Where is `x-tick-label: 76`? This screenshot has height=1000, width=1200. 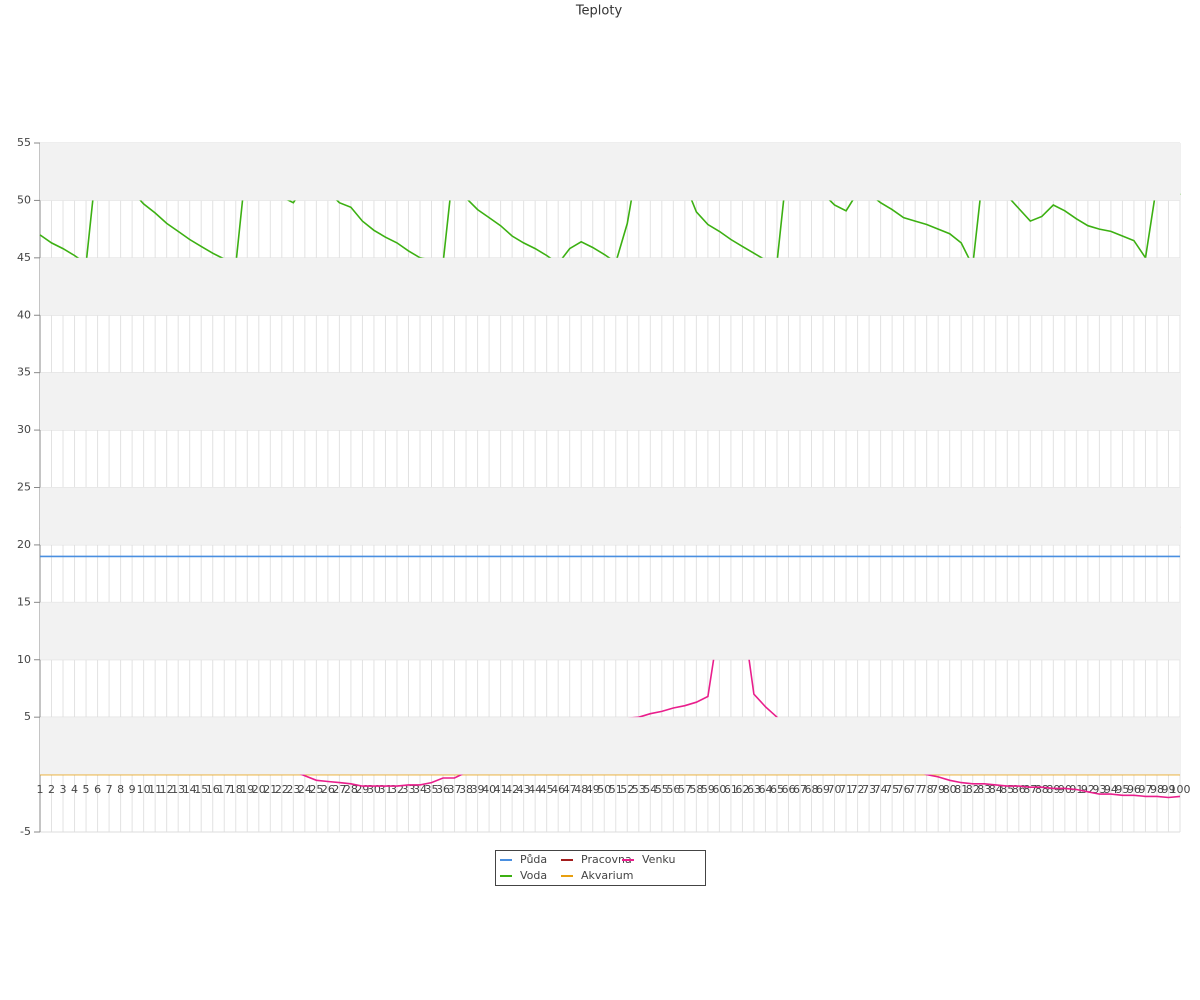 x-tick-label: 76 is located at coordinates (904, 789).